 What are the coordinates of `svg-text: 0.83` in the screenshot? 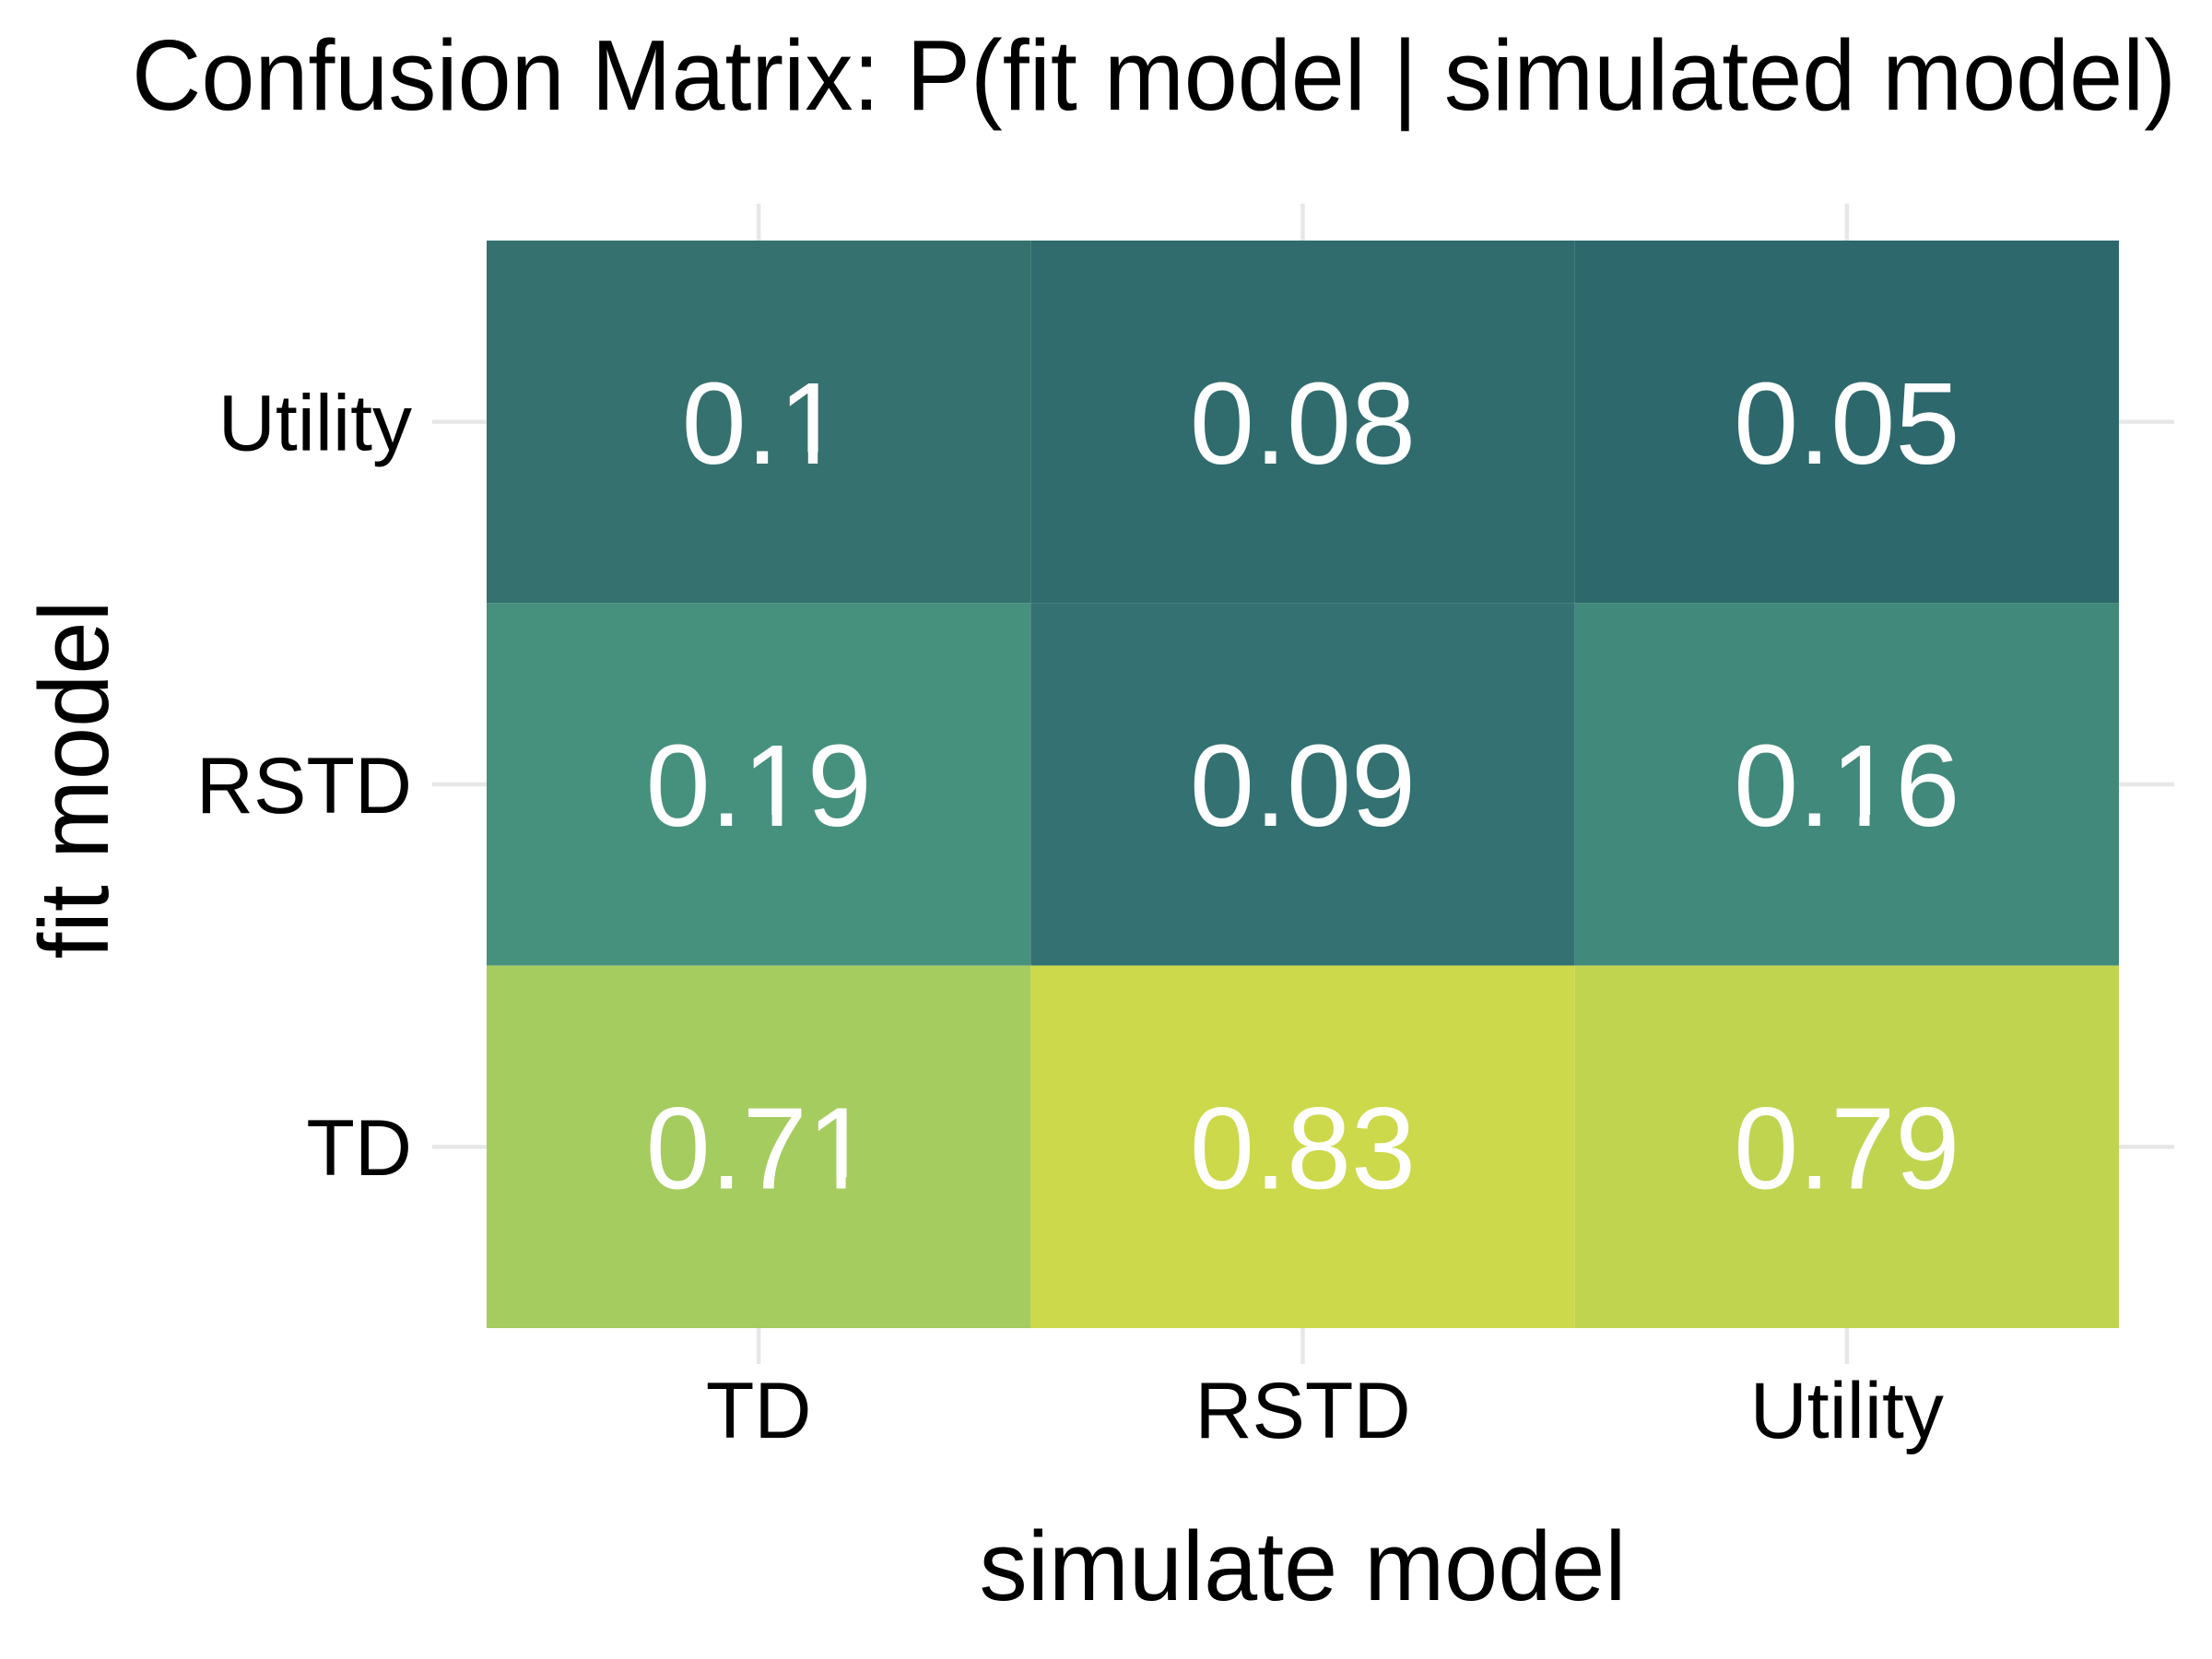 It's located at (1303, 1148).